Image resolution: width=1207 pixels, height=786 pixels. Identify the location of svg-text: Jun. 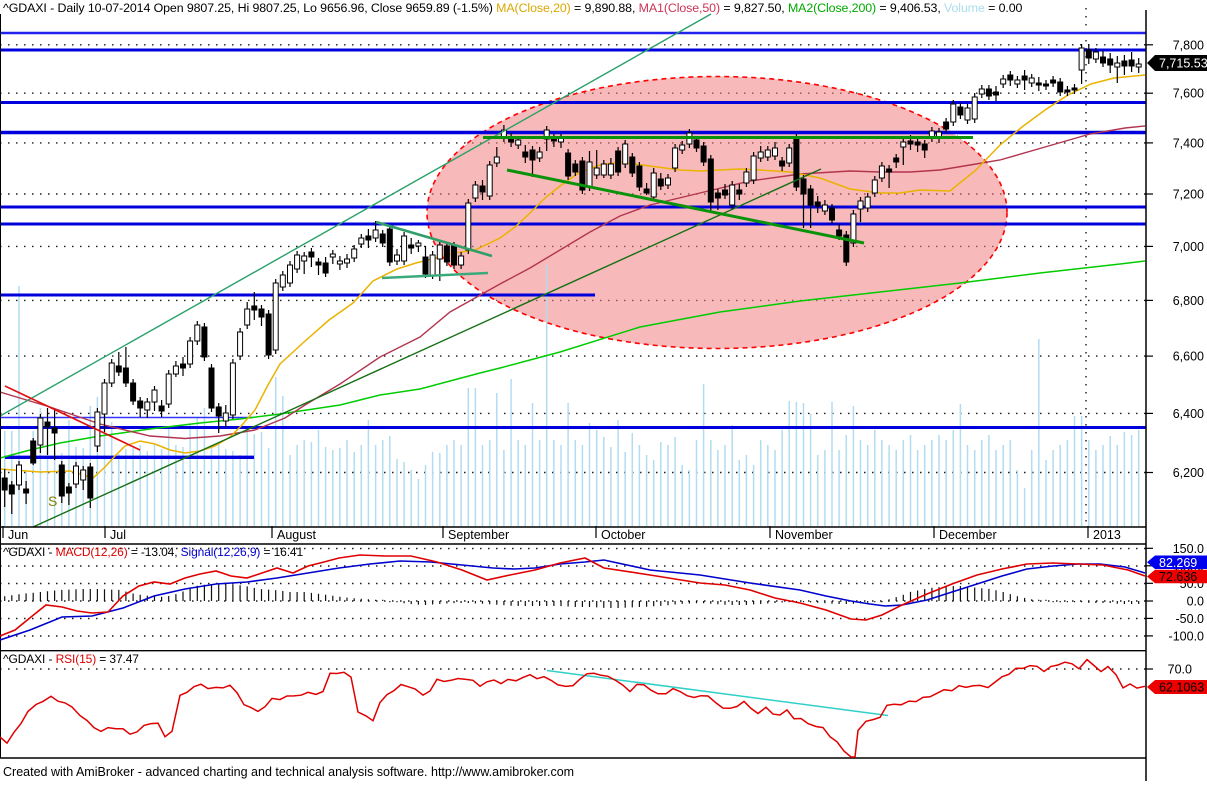
(18, 535).